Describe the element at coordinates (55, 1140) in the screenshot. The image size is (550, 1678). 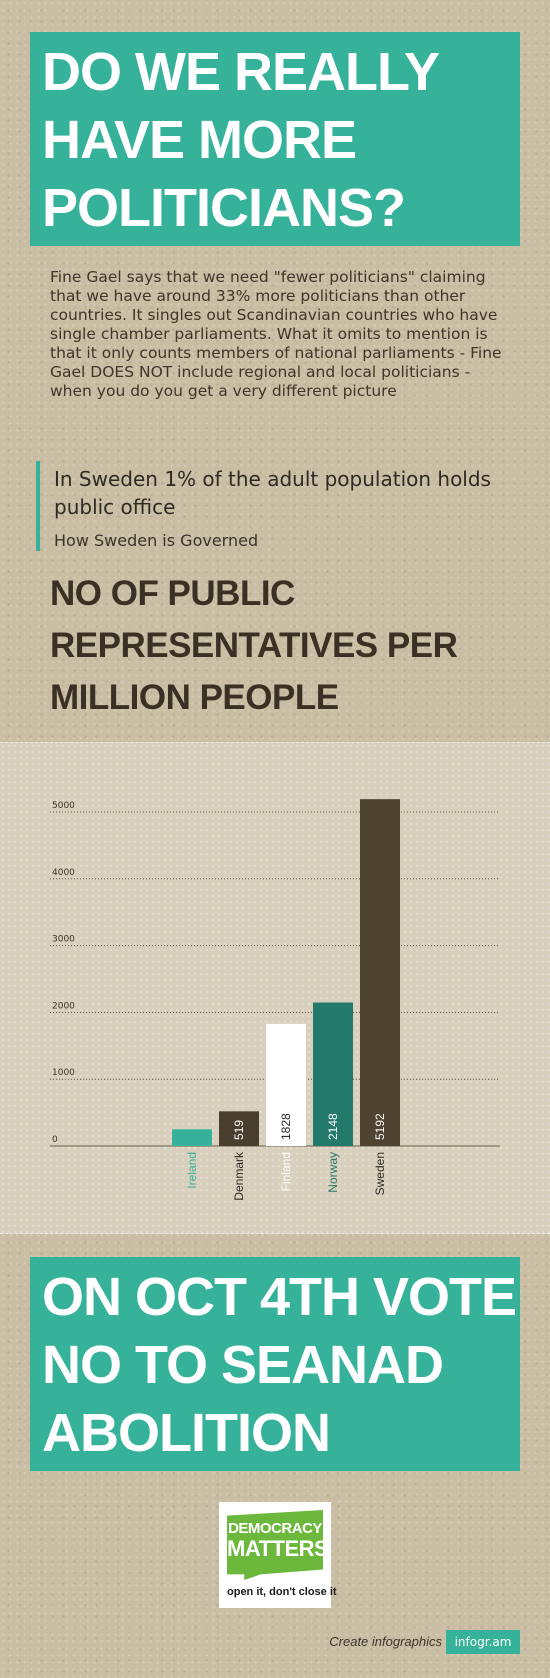
I see `y-tick-label: 0` at that location.